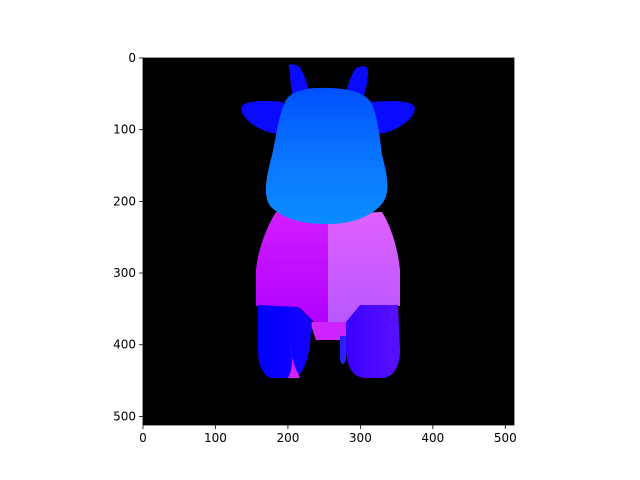 The height and width of the screenshot is (480, 640). I want to click on x-tick-label: 200, so click(287, 438).